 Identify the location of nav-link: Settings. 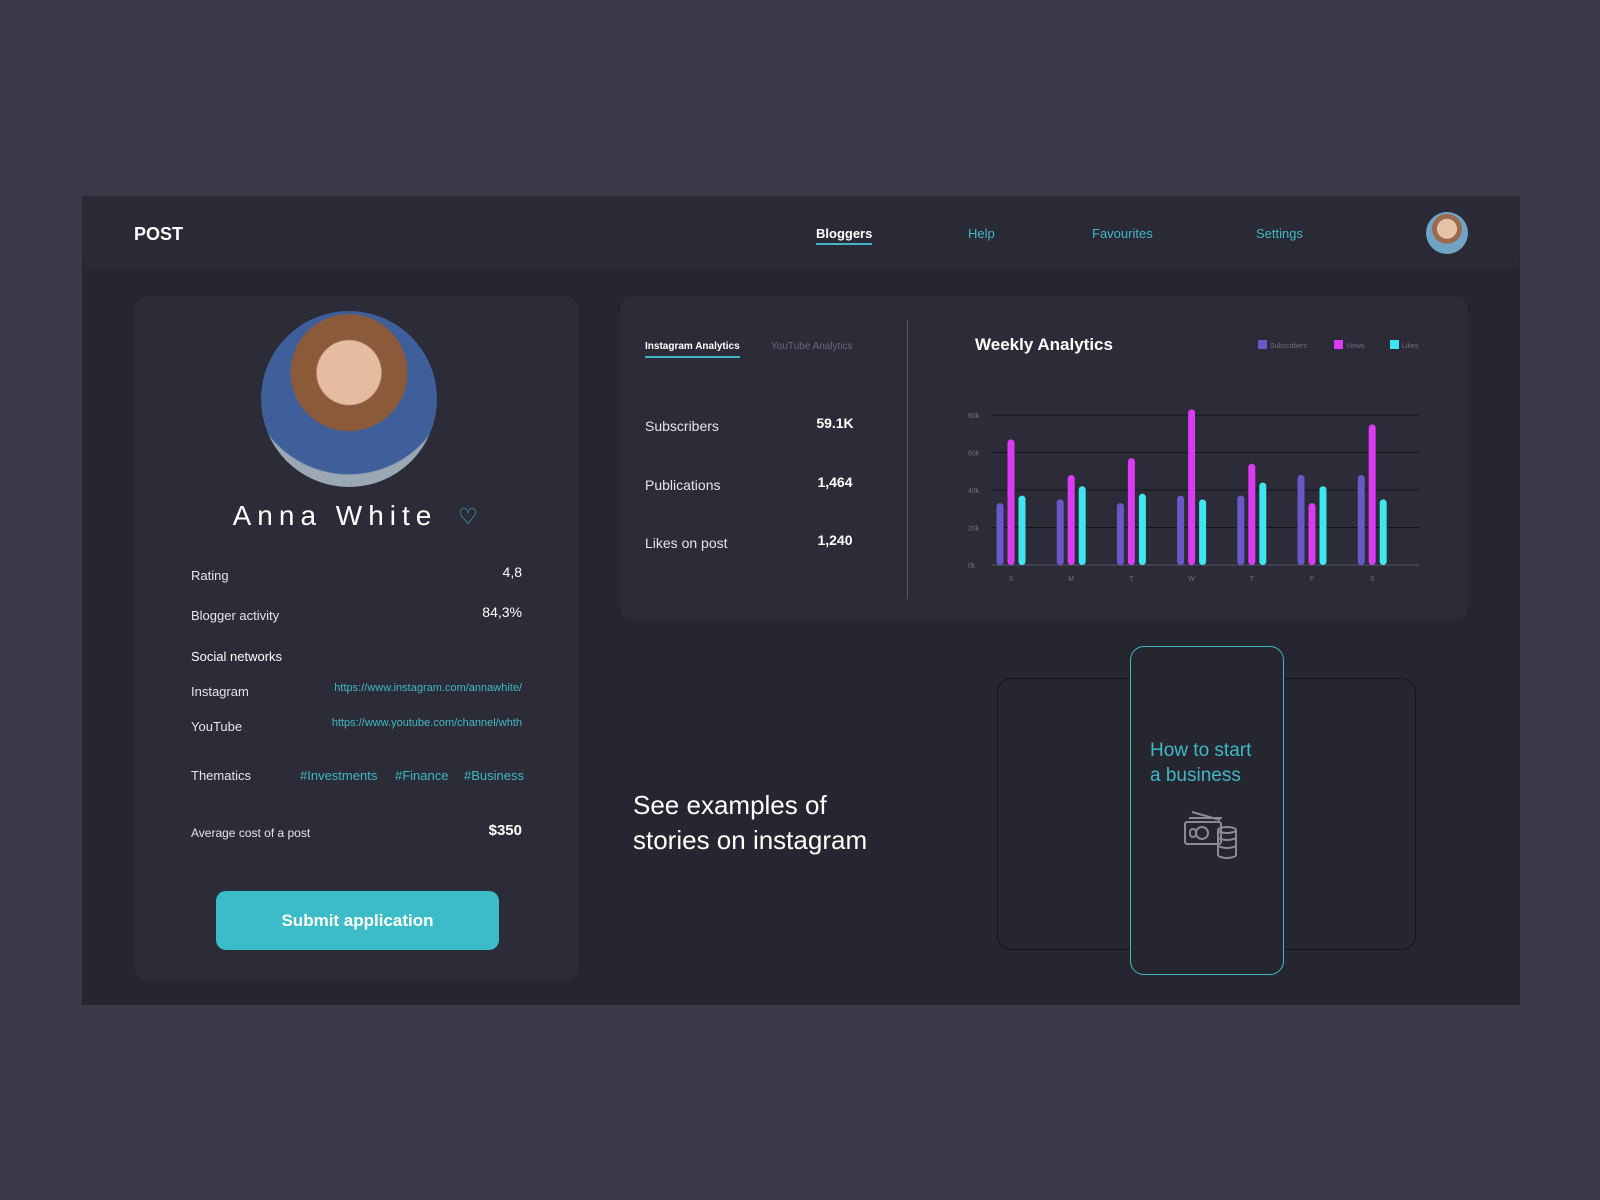
(1279, 233).